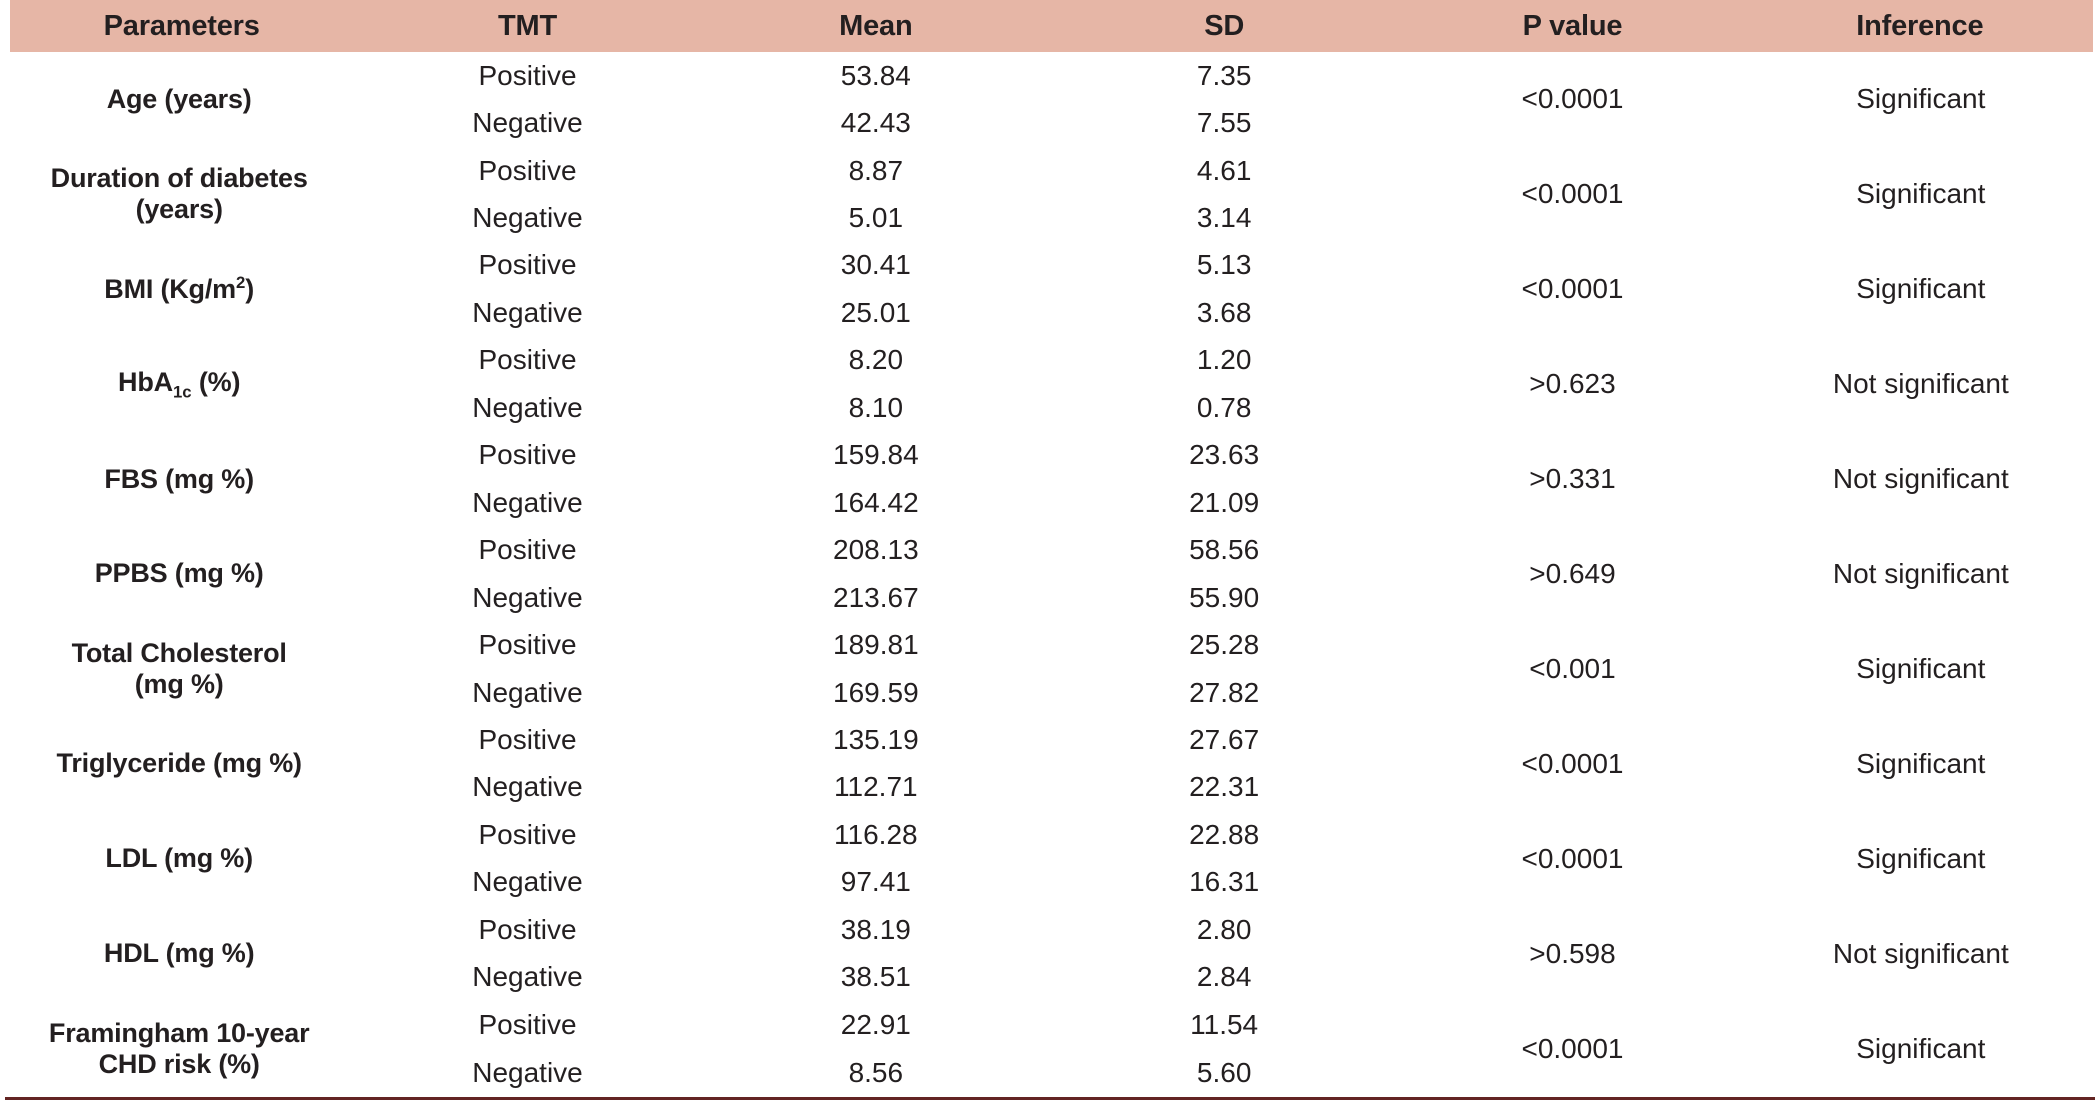 The height and width of the screenshot is (1112, 2097). I want to click on sd-cell: 22.31, so click(1224, 787).